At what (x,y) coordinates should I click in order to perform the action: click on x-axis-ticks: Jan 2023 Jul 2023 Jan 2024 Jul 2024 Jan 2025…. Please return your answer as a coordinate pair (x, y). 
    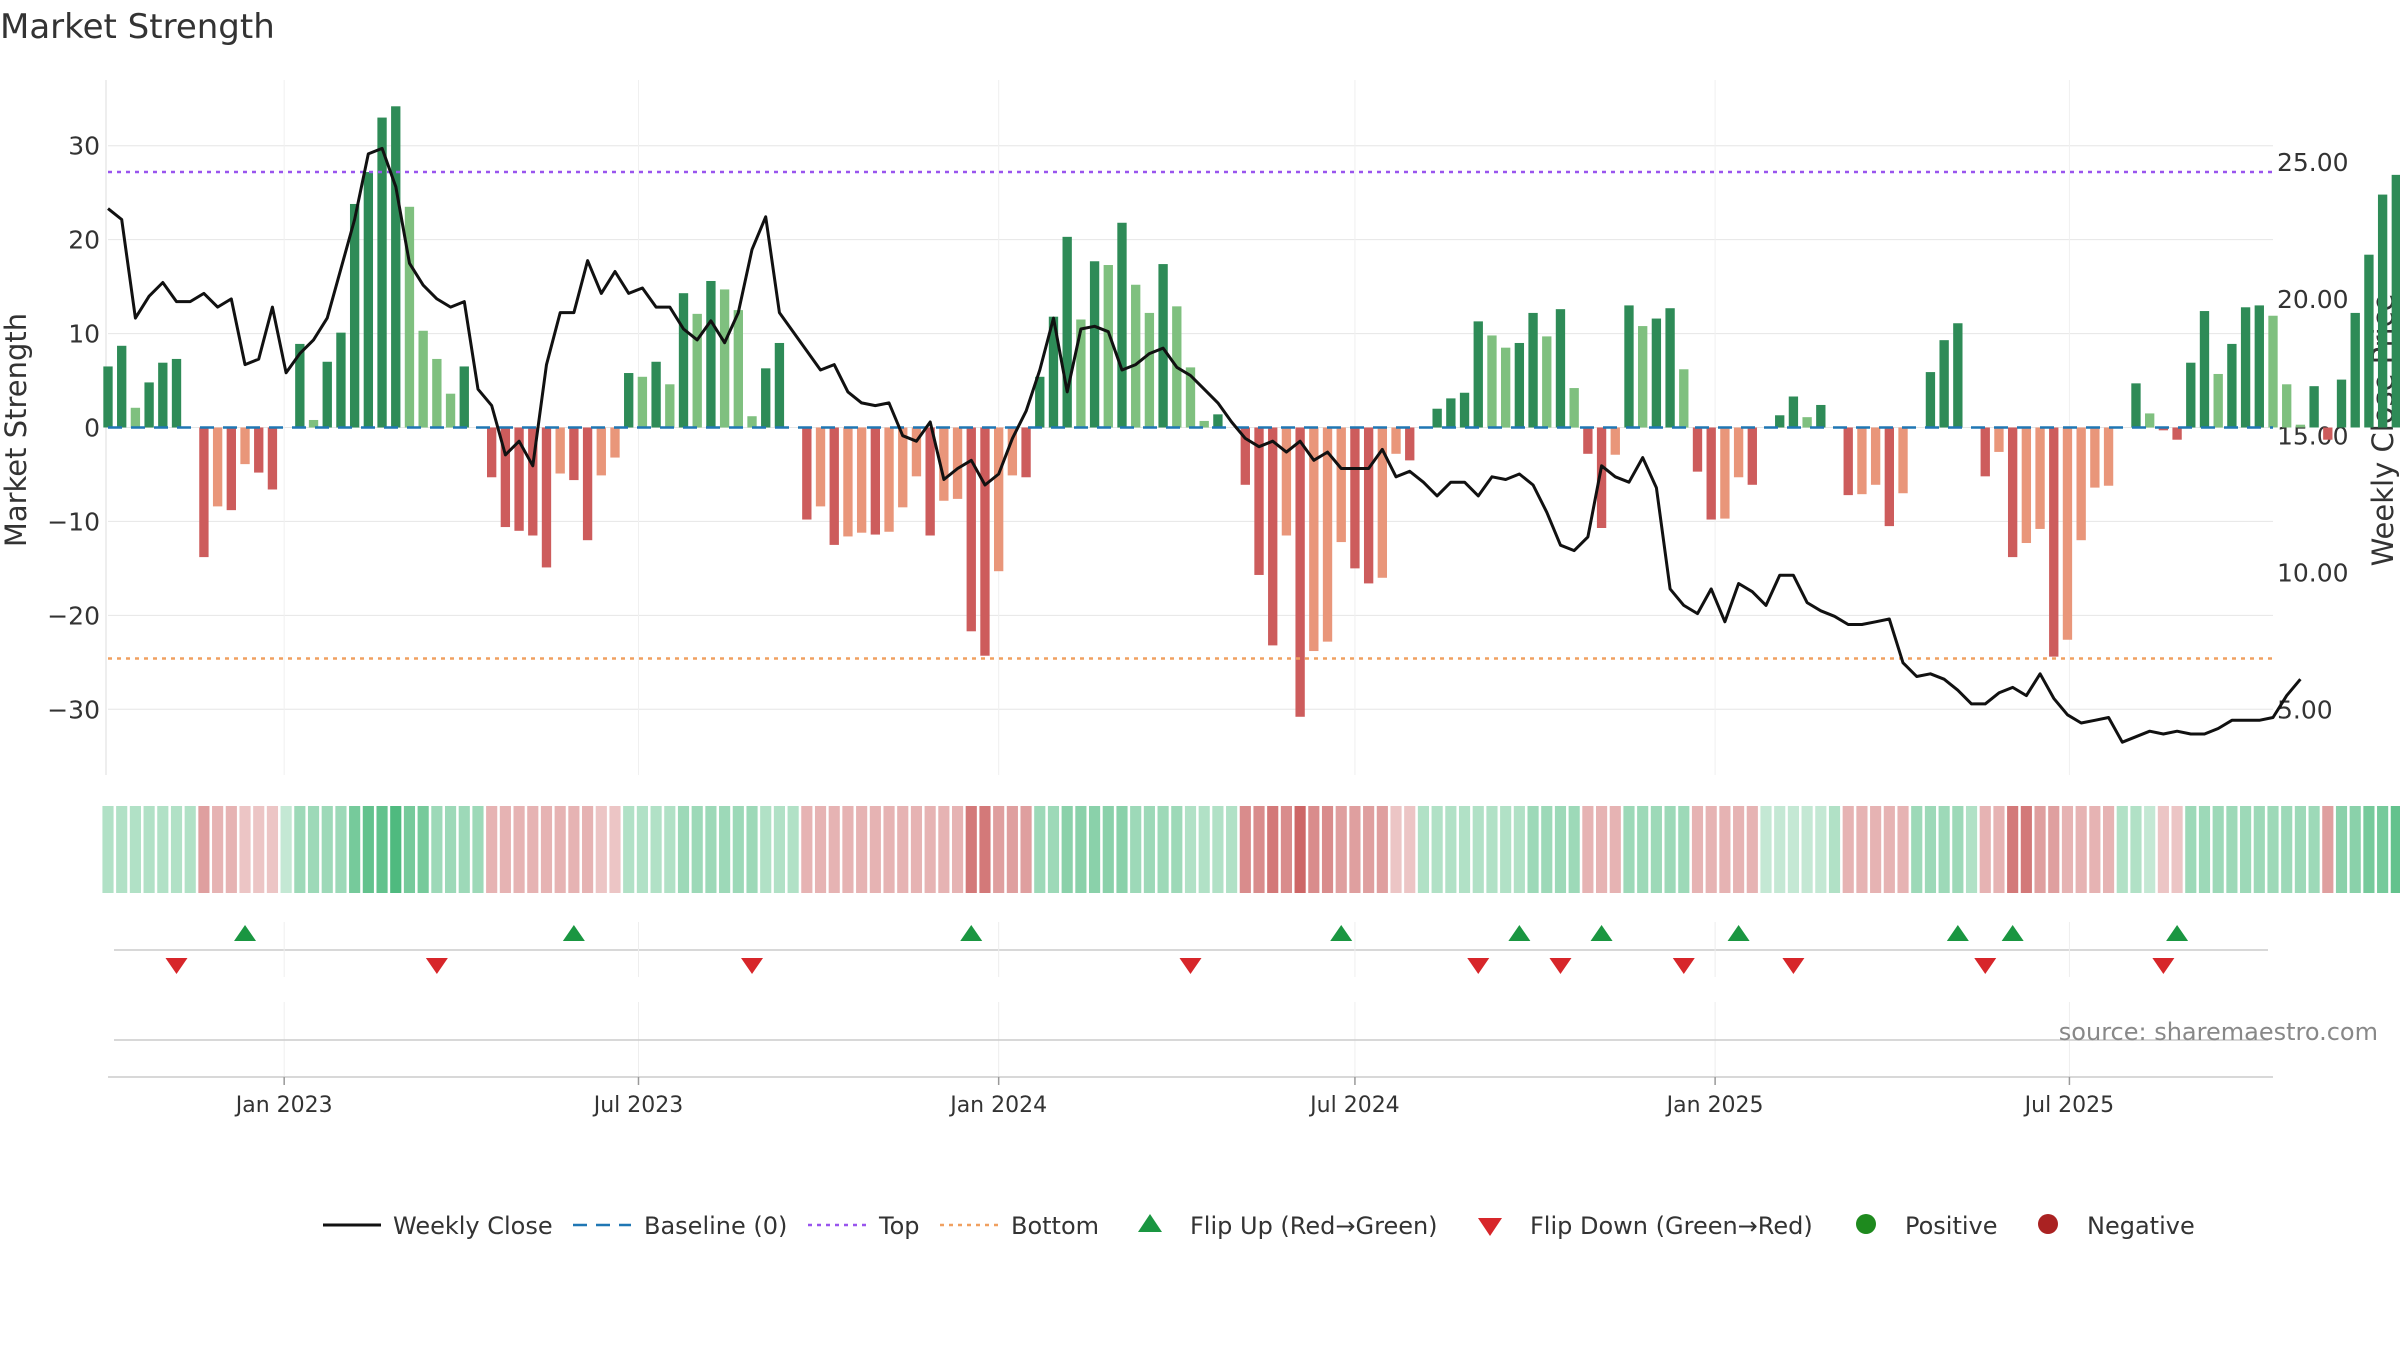
    Looking at the image, I should click on (1174, 1097).